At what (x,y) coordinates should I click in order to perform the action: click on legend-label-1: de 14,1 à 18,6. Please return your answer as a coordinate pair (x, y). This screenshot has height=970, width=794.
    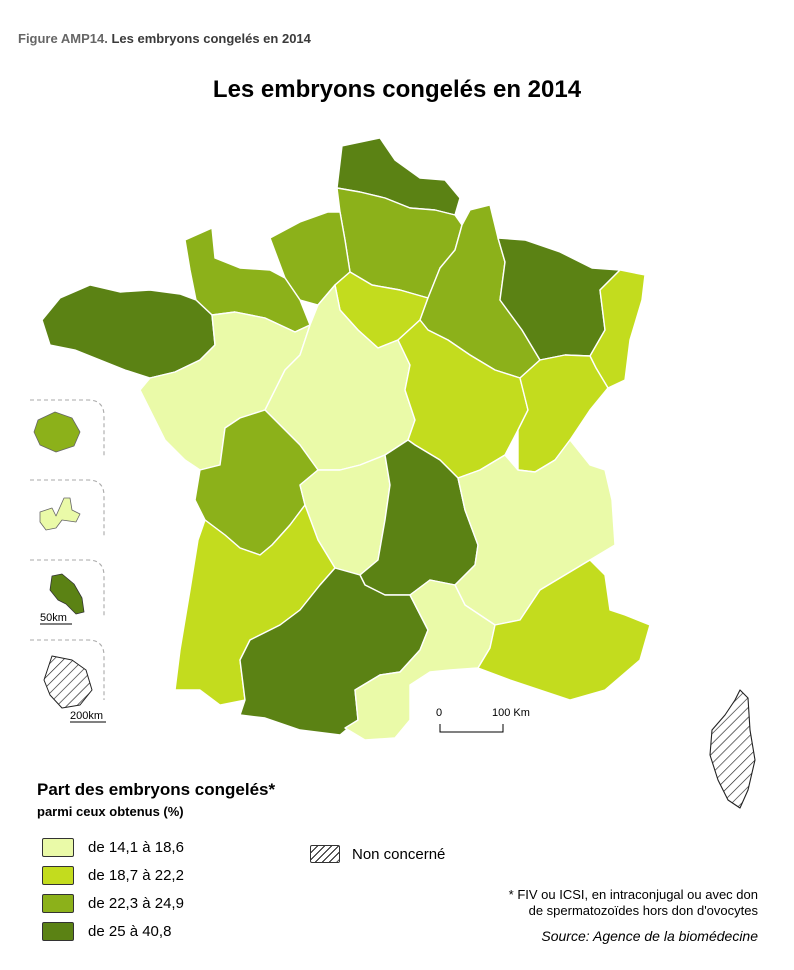
    Looking at the image, I should click on (136, 847).